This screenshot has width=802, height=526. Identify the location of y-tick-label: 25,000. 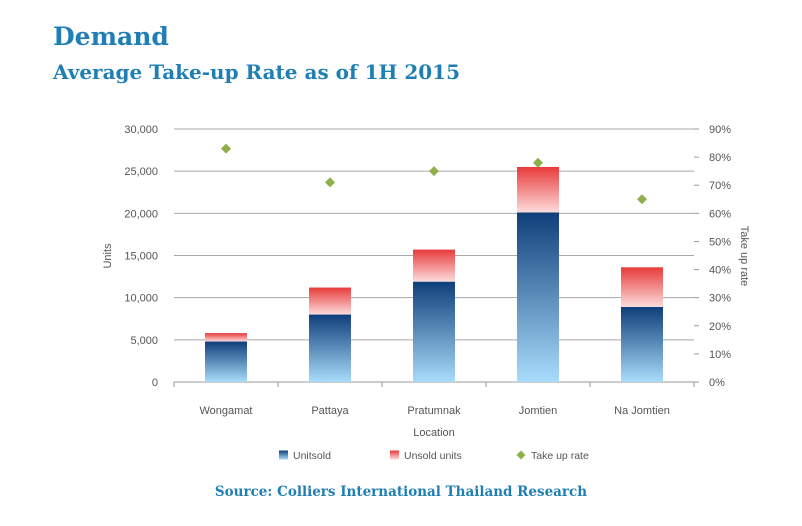
(141, 172).